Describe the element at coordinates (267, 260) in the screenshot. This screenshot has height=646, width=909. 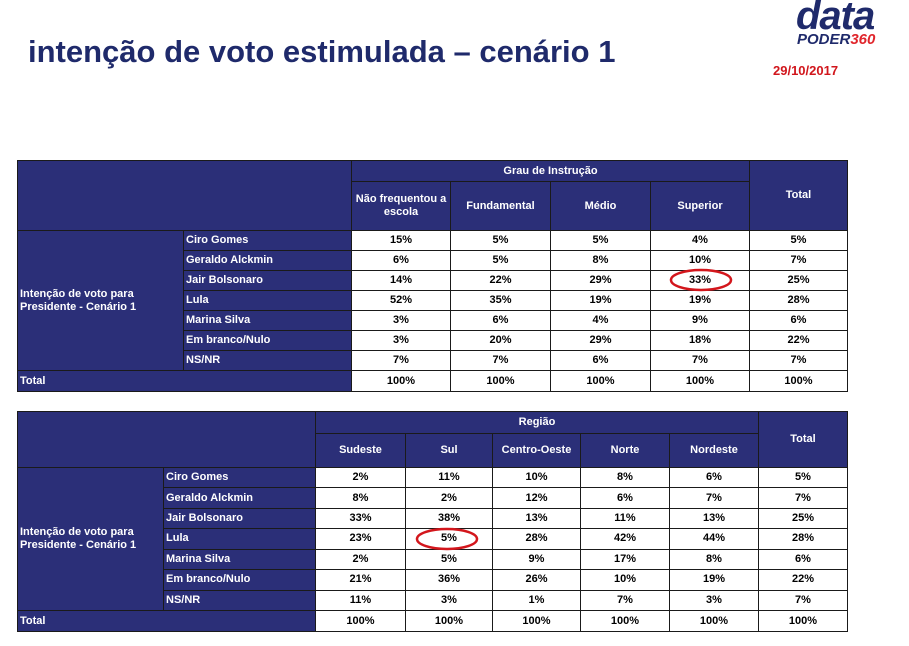
I see `row-label: Geraldo Alckmin` at that location.